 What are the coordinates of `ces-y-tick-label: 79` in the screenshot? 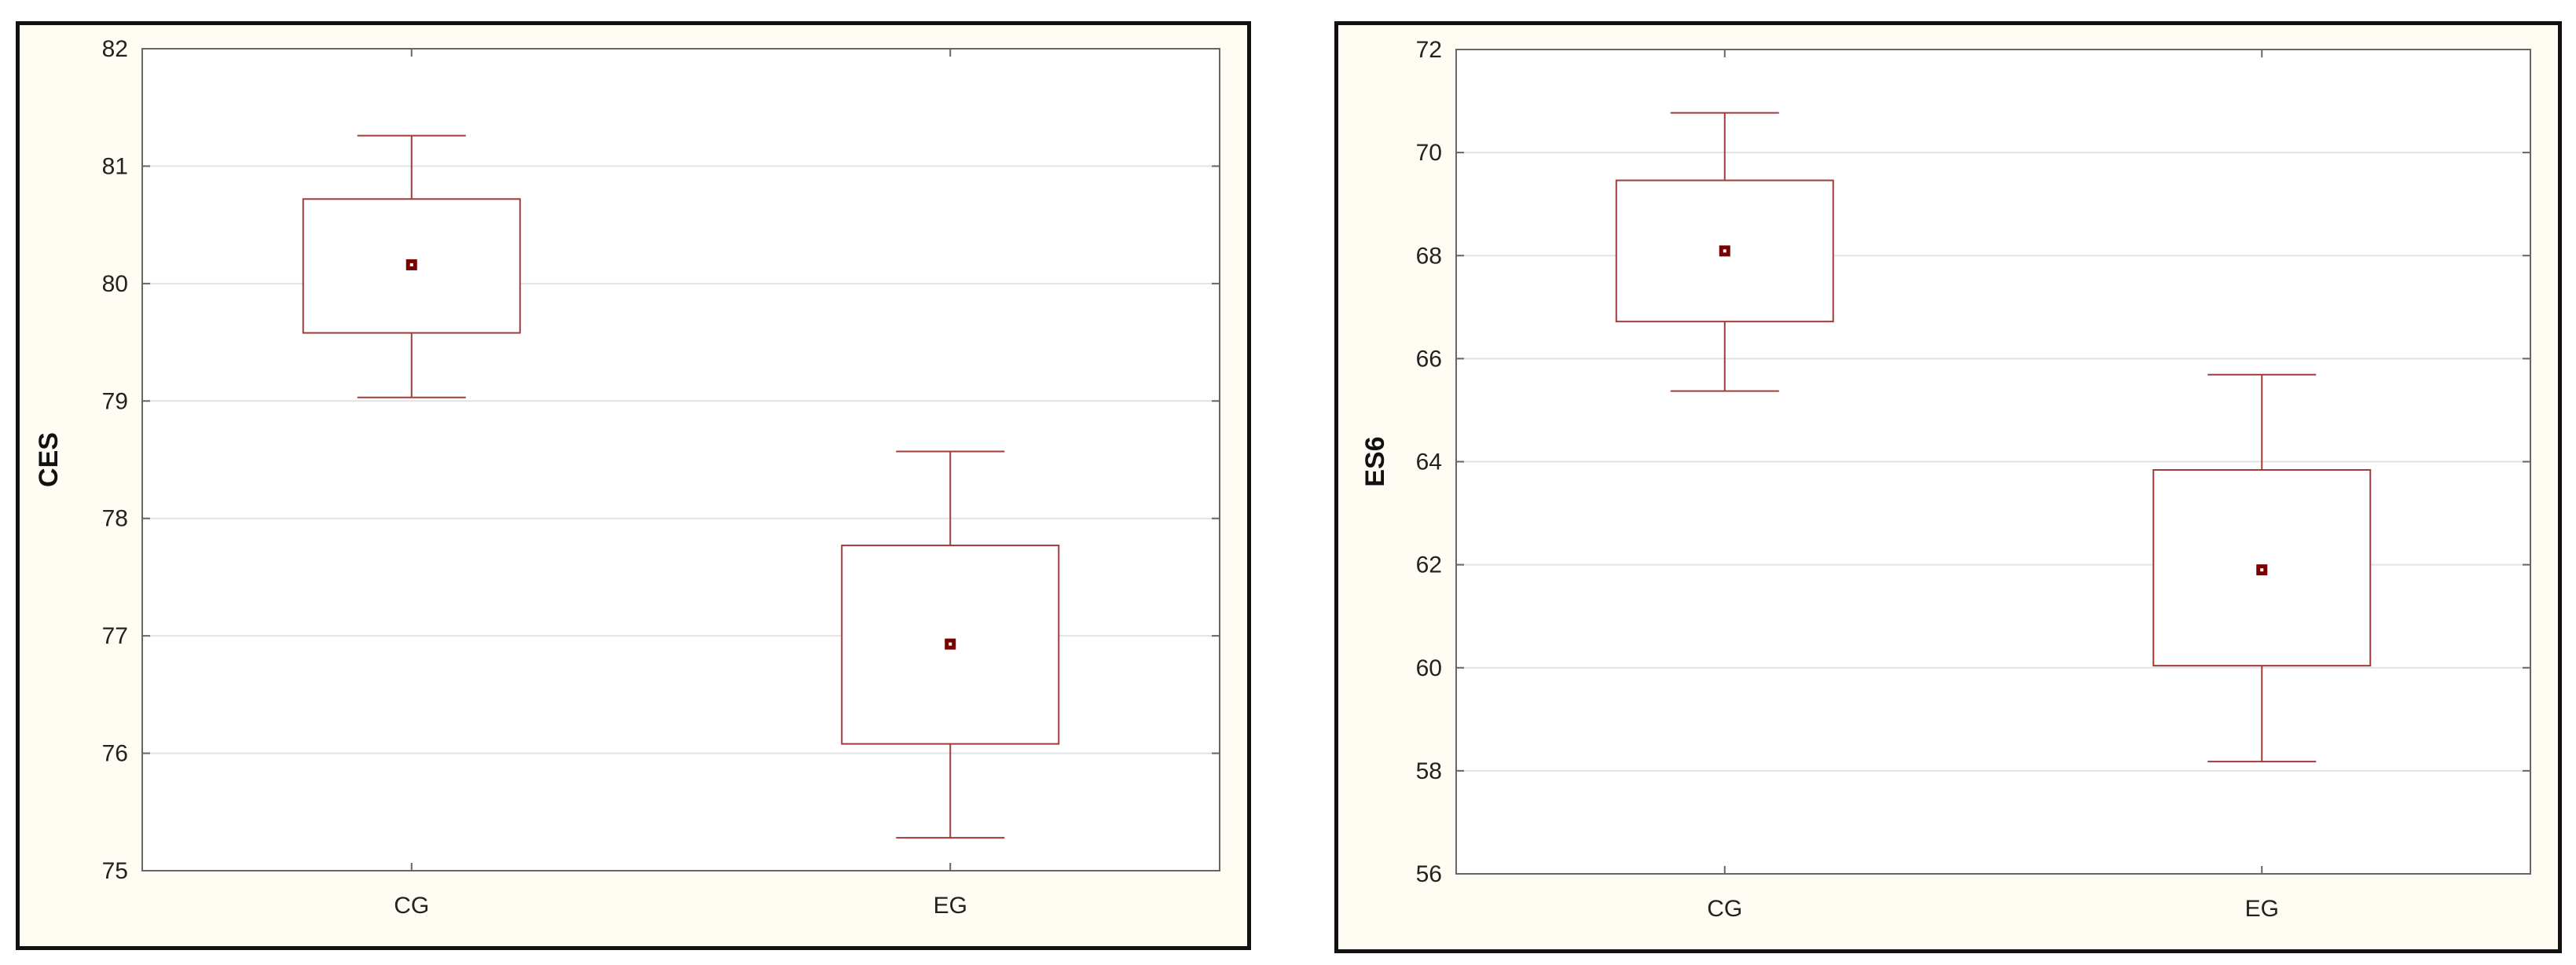 It's located at (115, 401).